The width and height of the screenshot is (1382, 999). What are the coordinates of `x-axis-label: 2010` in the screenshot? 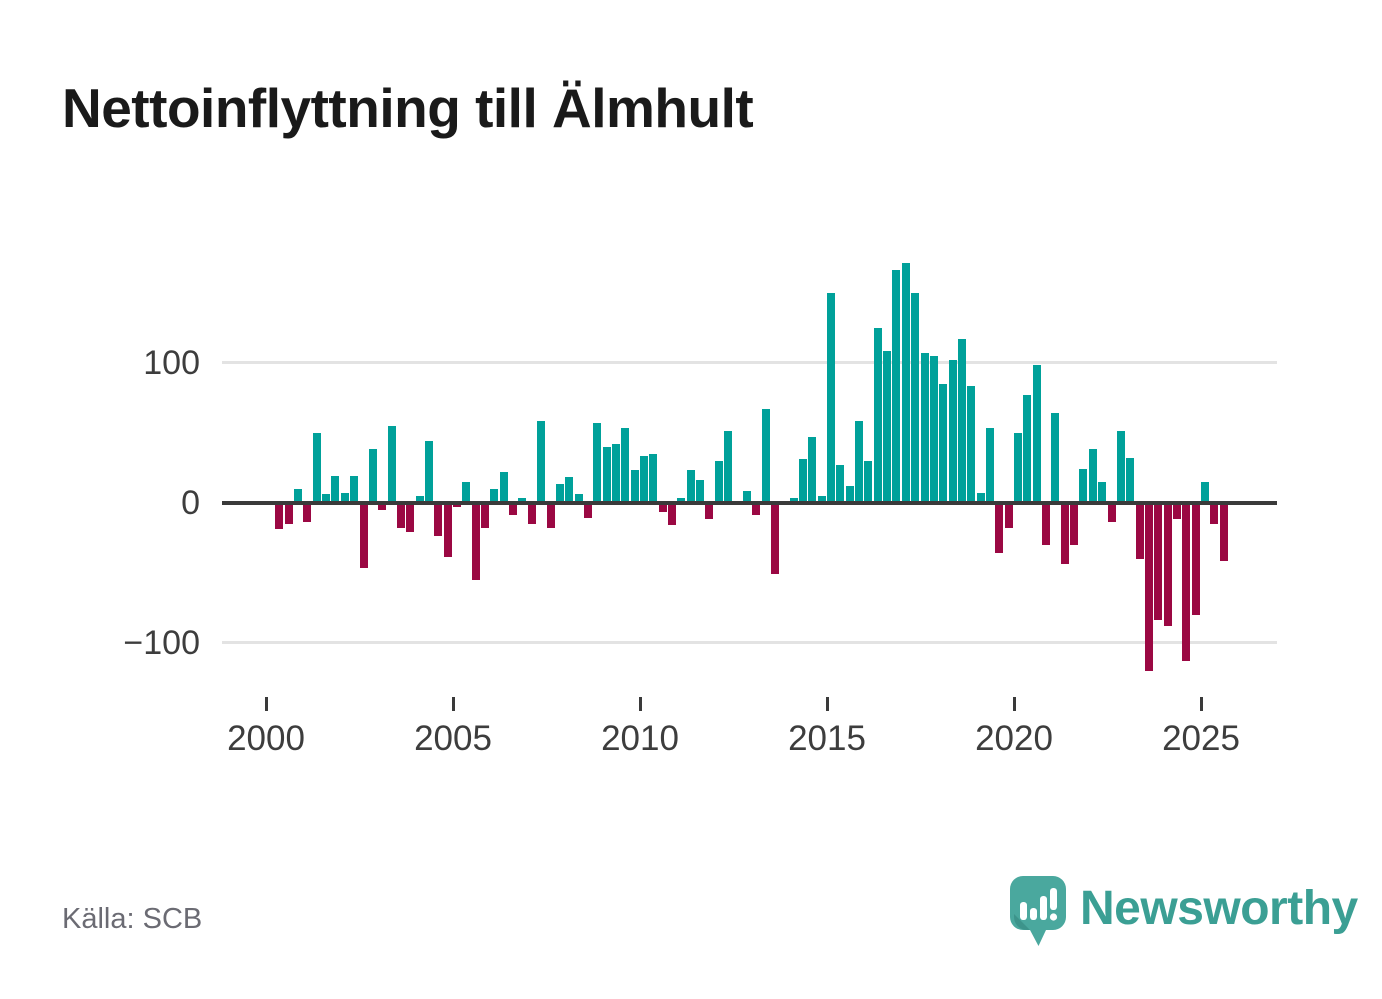 It's located at (640, 738).